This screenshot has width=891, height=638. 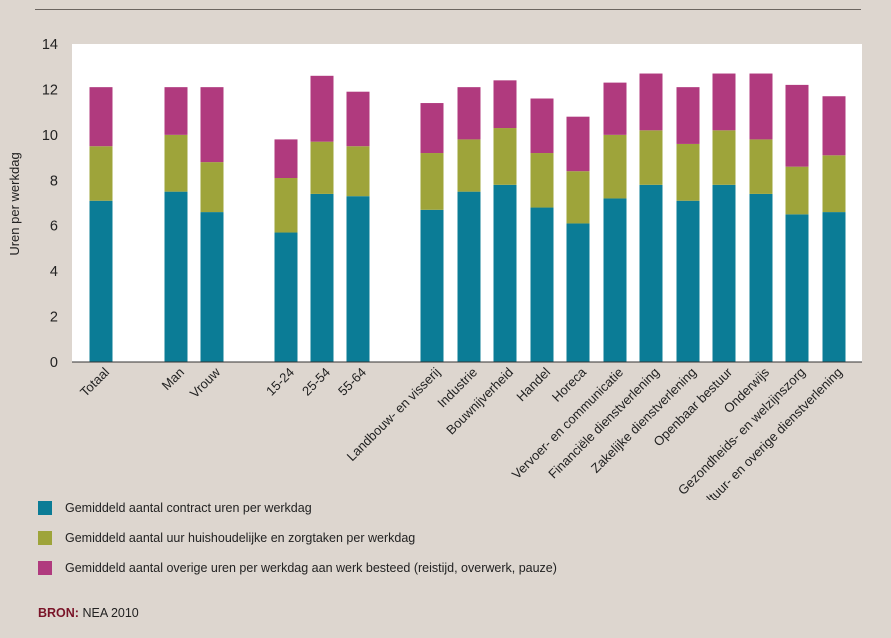 I want to click on legend-swatch-contract, so click(x=45, y=508).